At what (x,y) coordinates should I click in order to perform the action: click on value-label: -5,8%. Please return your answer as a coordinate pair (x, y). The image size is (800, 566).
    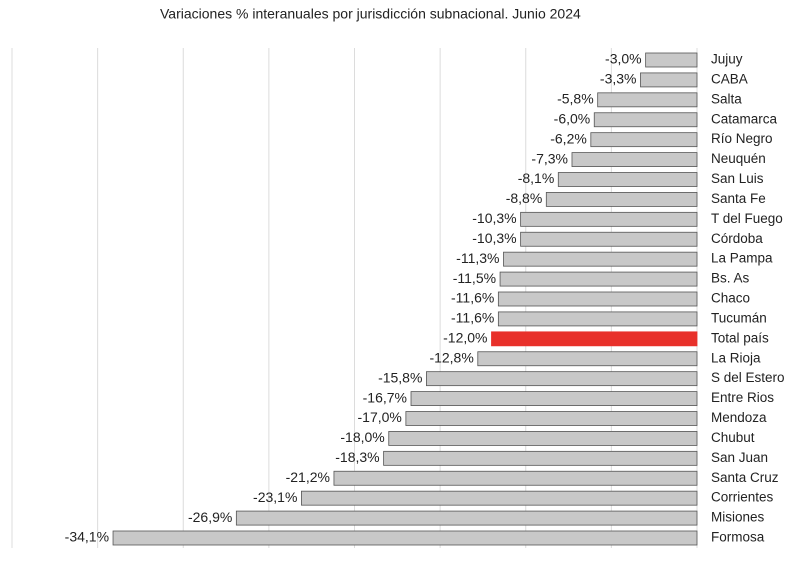
    Looking at the image, I should click on (575, 99).